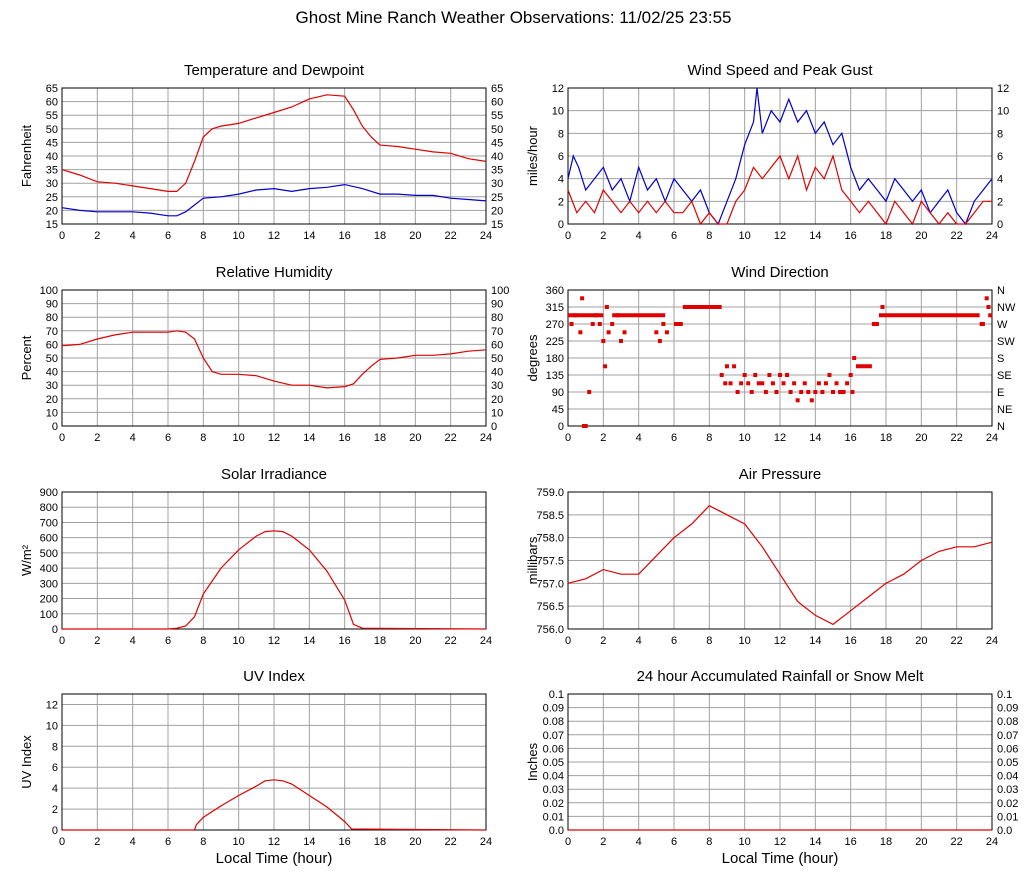  I want to click on y-tick-label-right: NW, so click(1006, 308).